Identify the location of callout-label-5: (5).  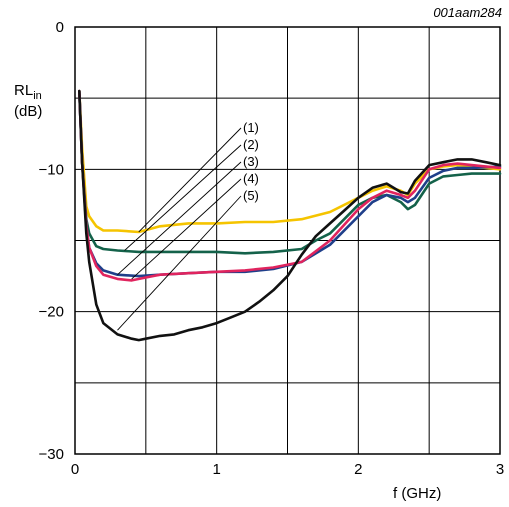
(251, 195).